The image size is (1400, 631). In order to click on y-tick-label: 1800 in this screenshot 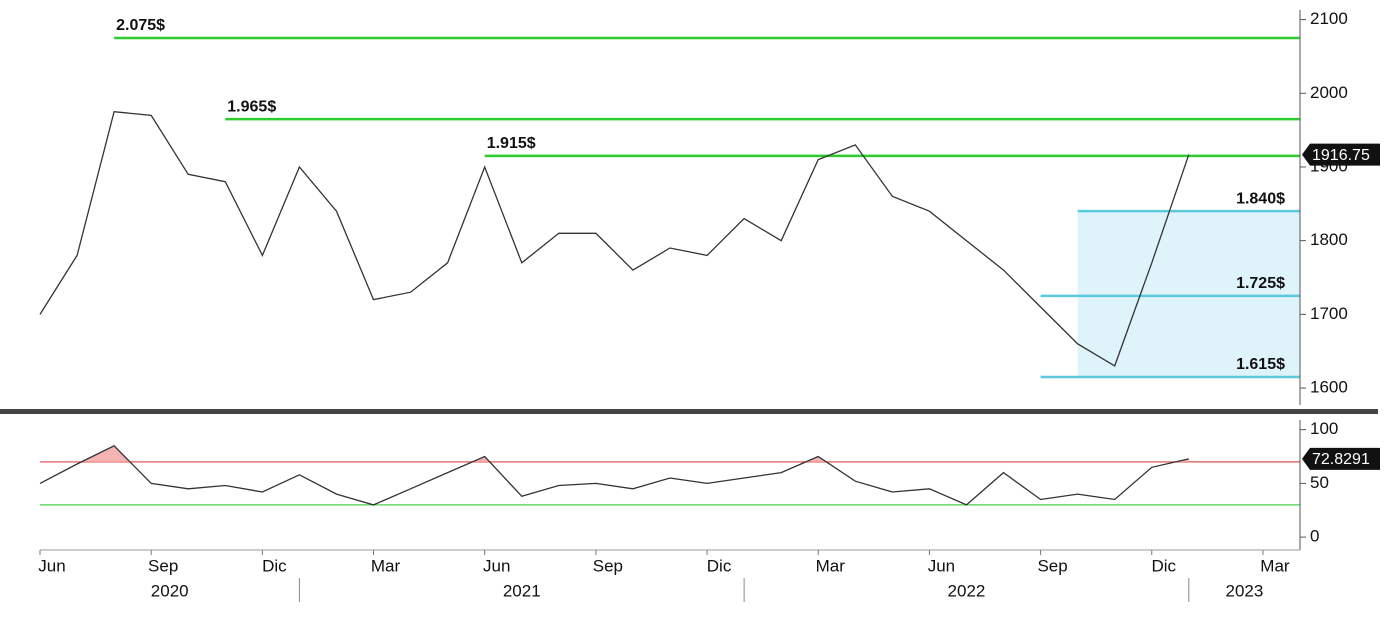, I will do `click(1329, 239)`.